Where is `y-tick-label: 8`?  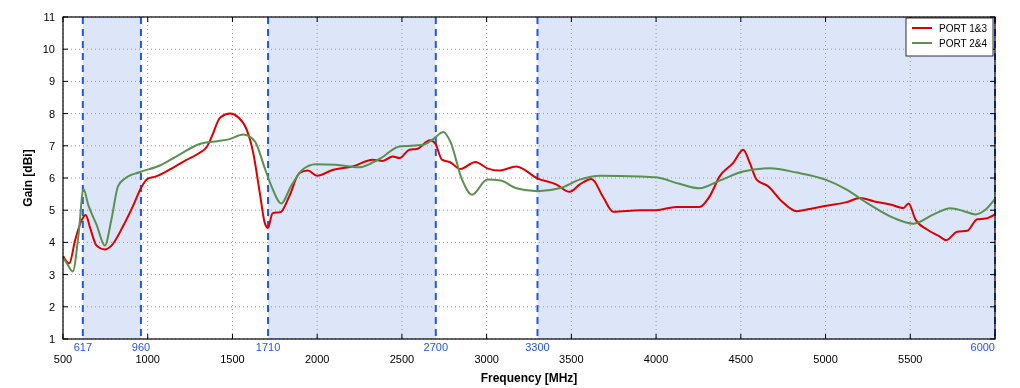 y-tick-label: 8 is located at coordinates (51, 113).